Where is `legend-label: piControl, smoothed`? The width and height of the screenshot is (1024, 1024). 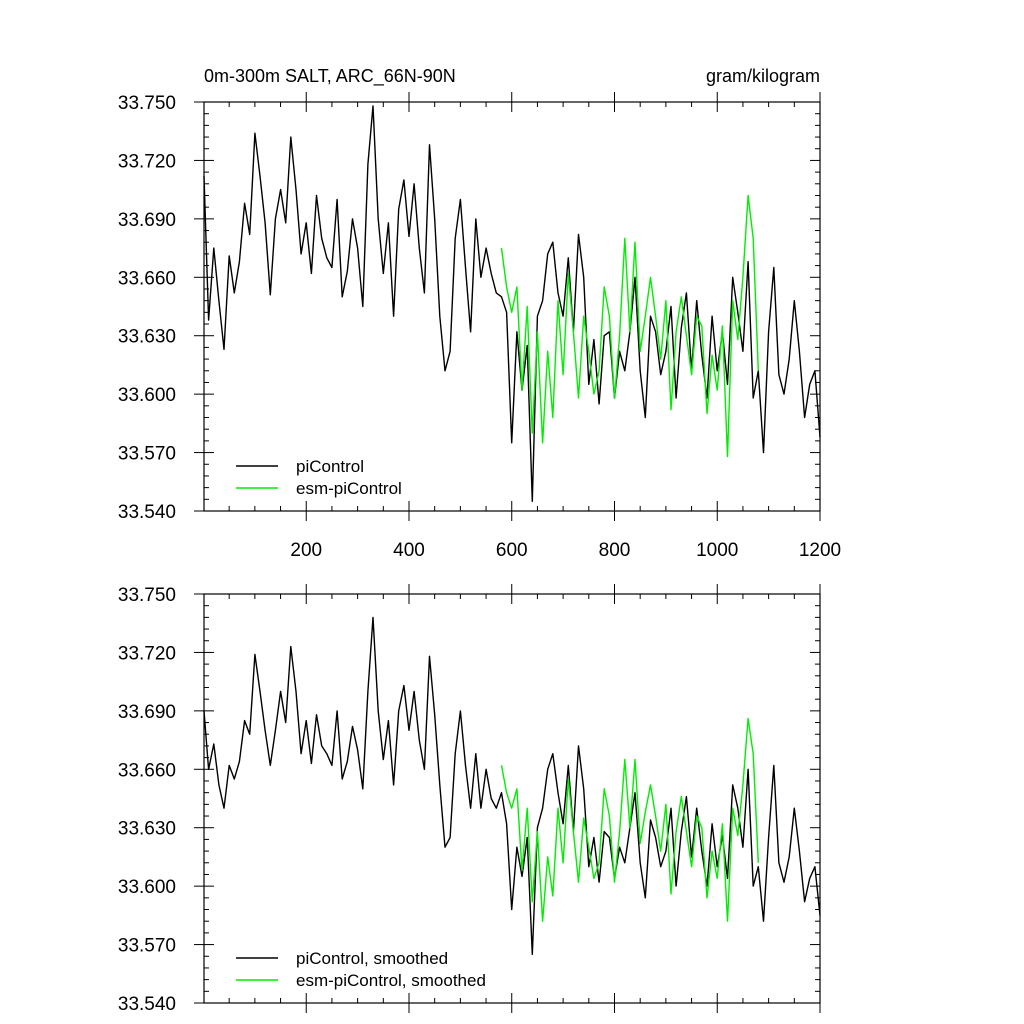 legend-label: piControl, smoothed is located at coordinates (372, 958).